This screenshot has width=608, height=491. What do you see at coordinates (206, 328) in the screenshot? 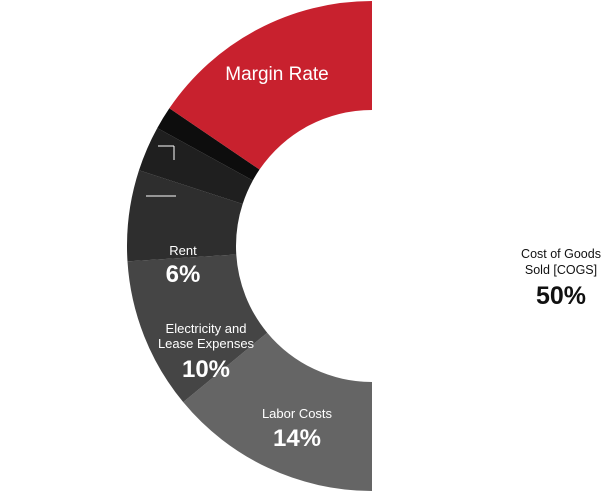
I see `electricity-label-line1: Electricity and` at bounding box center [206, 328].